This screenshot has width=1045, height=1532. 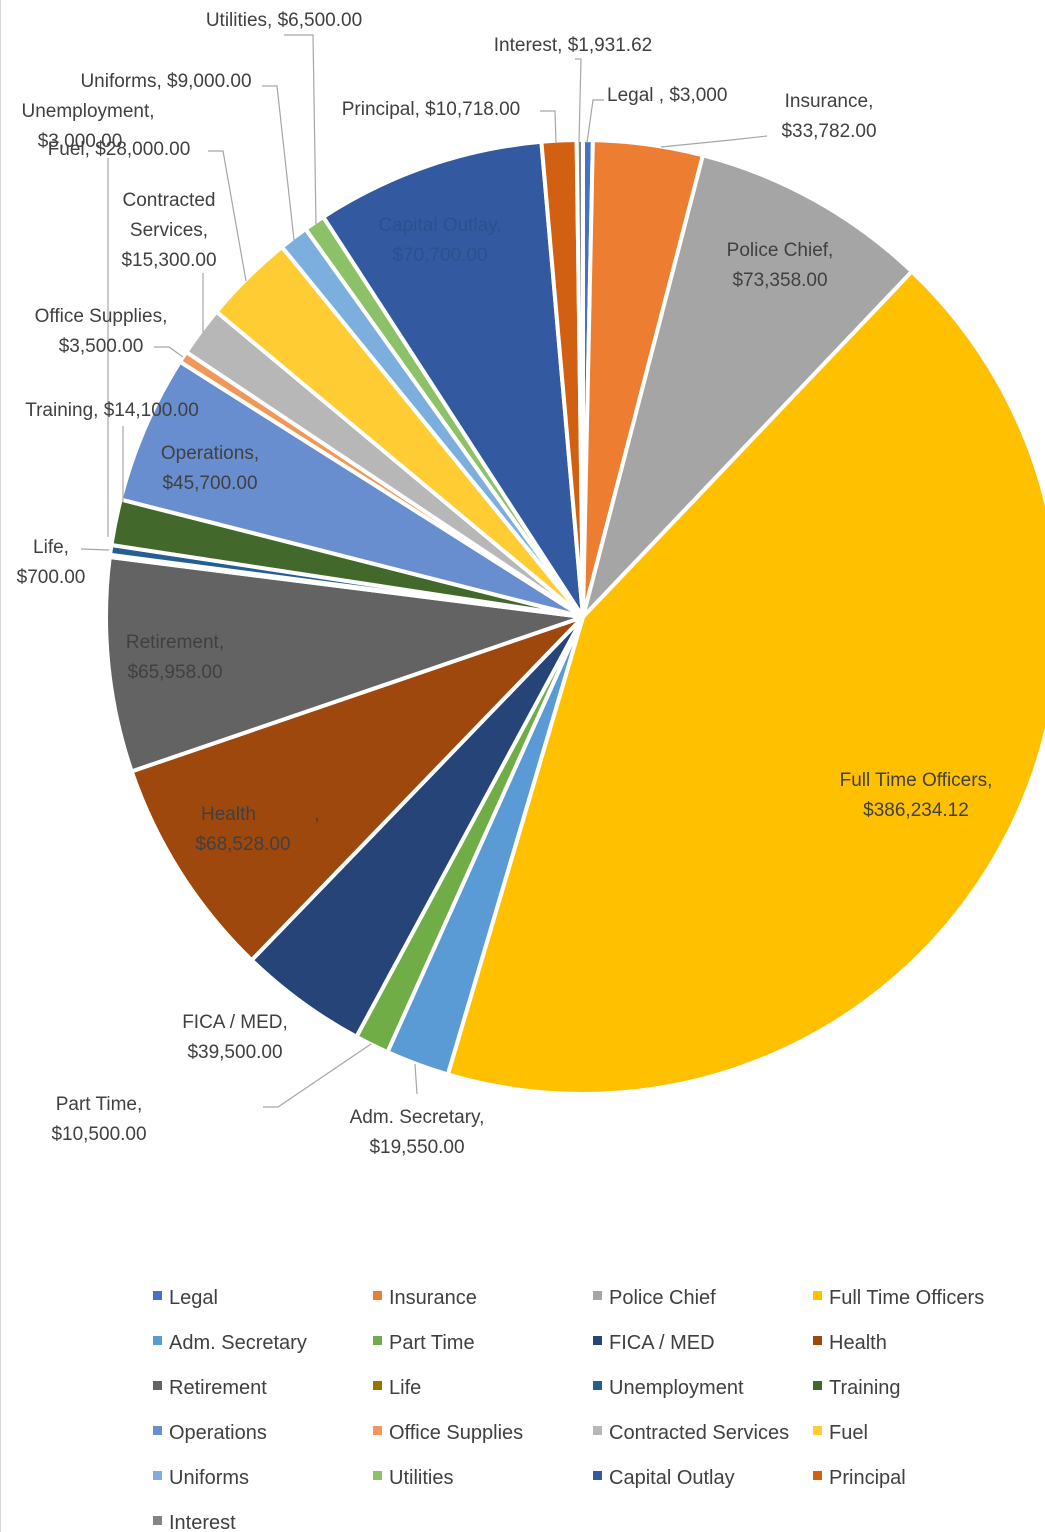 What do you see at coordinates (817, 1295) in the screenshot?
I see `legend-swatch-full-time-officers` at bounding box center [817, 1295].